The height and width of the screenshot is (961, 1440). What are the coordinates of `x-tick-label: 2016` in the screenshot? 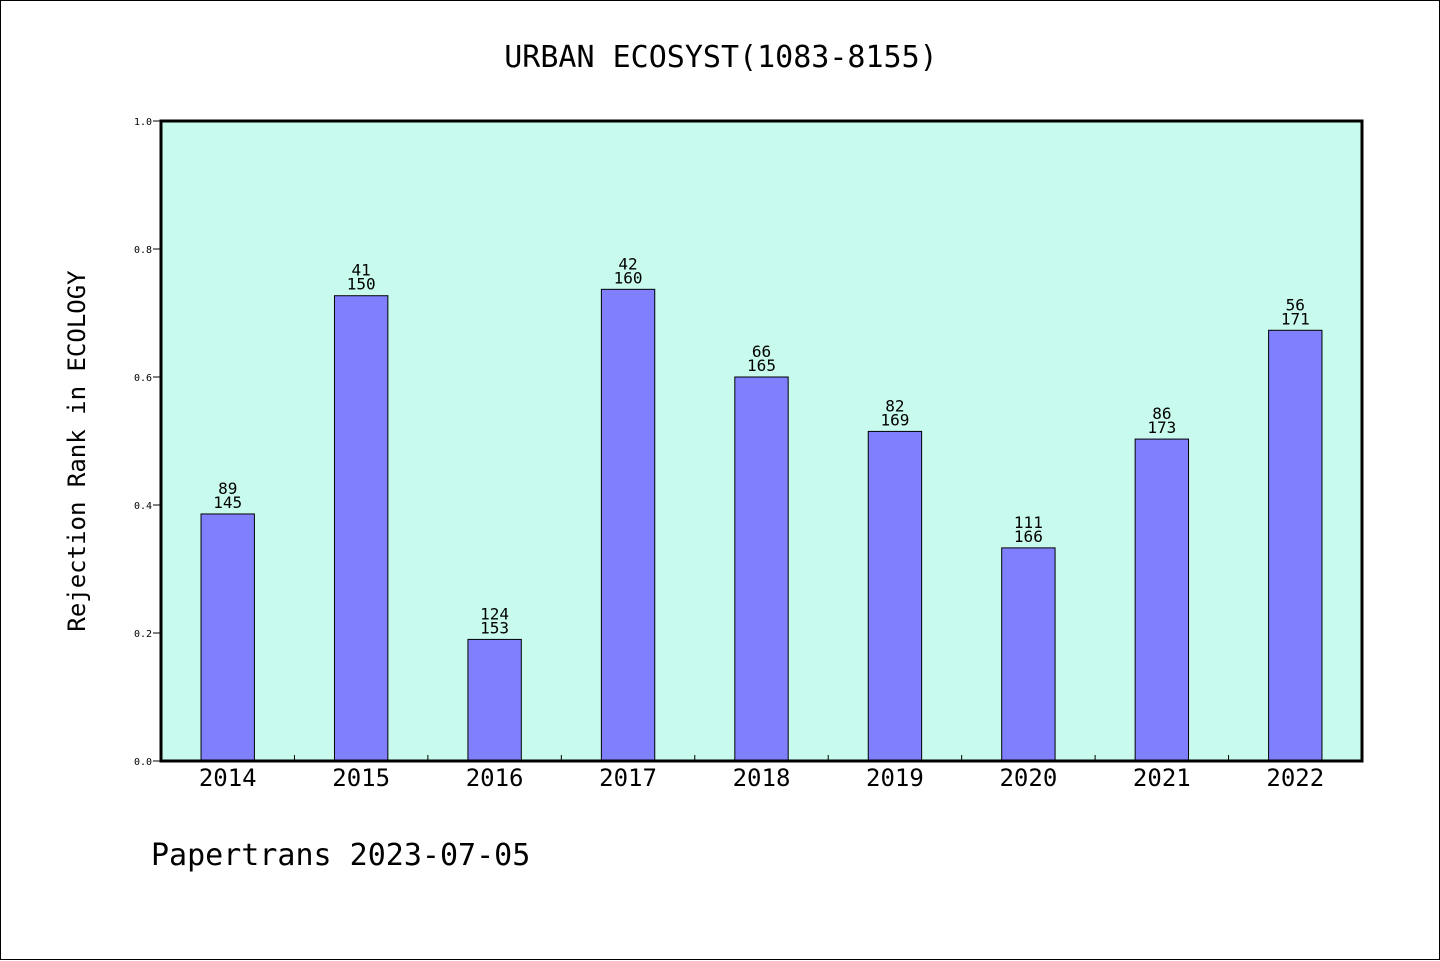 It's located at (495, 778).